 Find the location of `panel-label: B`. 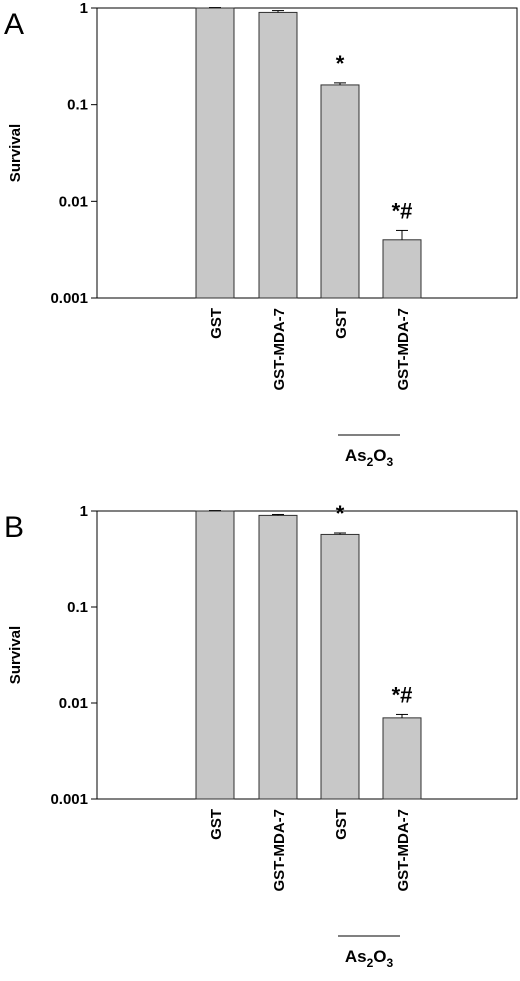

panel-label: B is located at coordinates (14, 527).